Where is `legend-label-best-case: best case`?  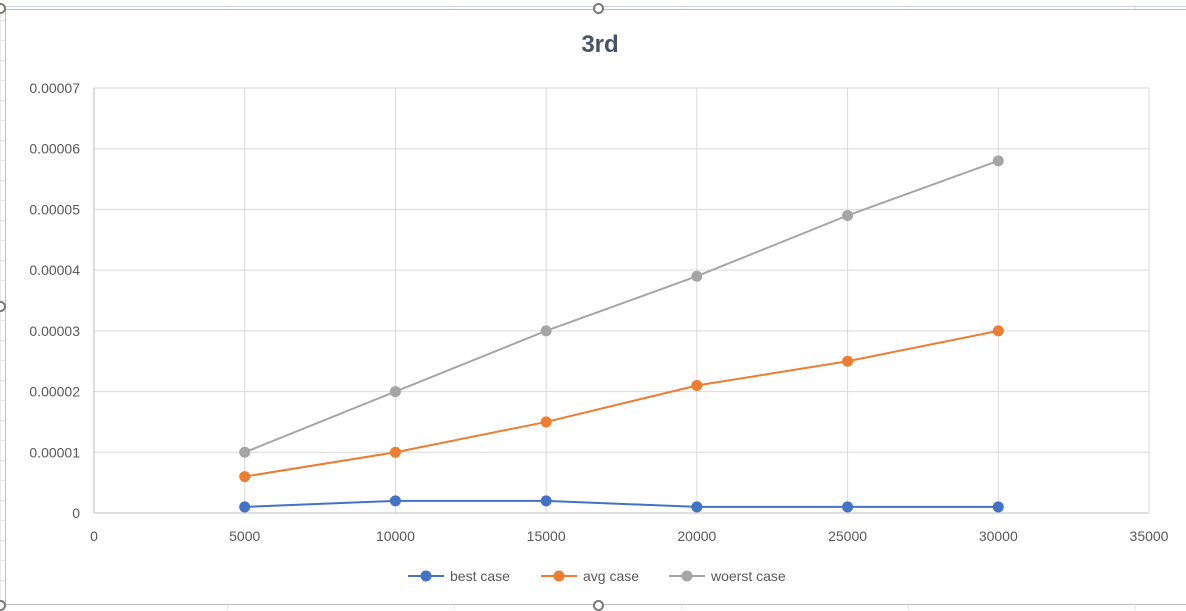 legend-label-best-case: best case is located at coordinates (480, 576).